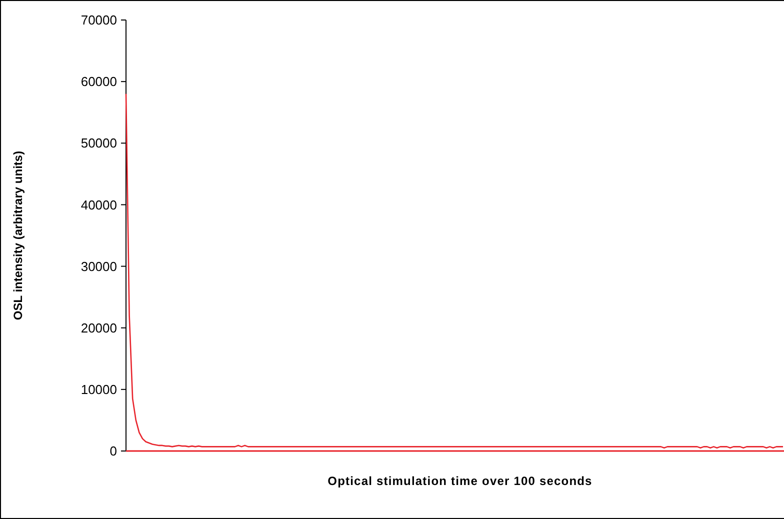 The width and height of the screenshot is (784, 519). I want to click on y-tick-label: 10000, so click(98, 389).